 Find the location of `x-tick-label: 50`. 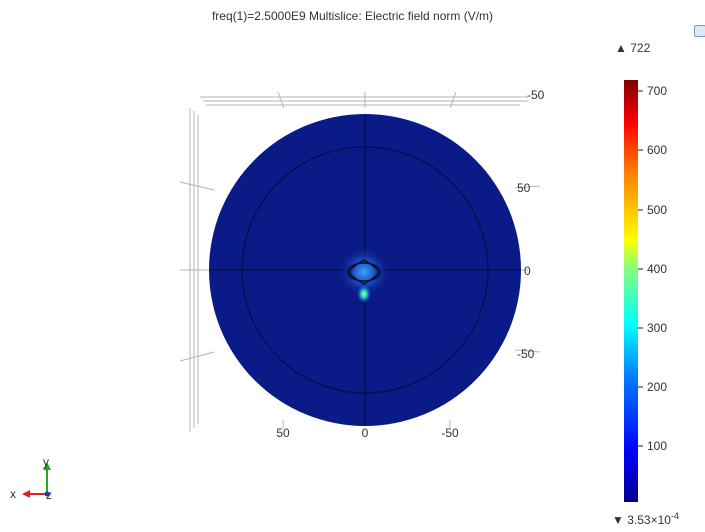

x-tick-label: 50 is located at coordinates (283, 433).